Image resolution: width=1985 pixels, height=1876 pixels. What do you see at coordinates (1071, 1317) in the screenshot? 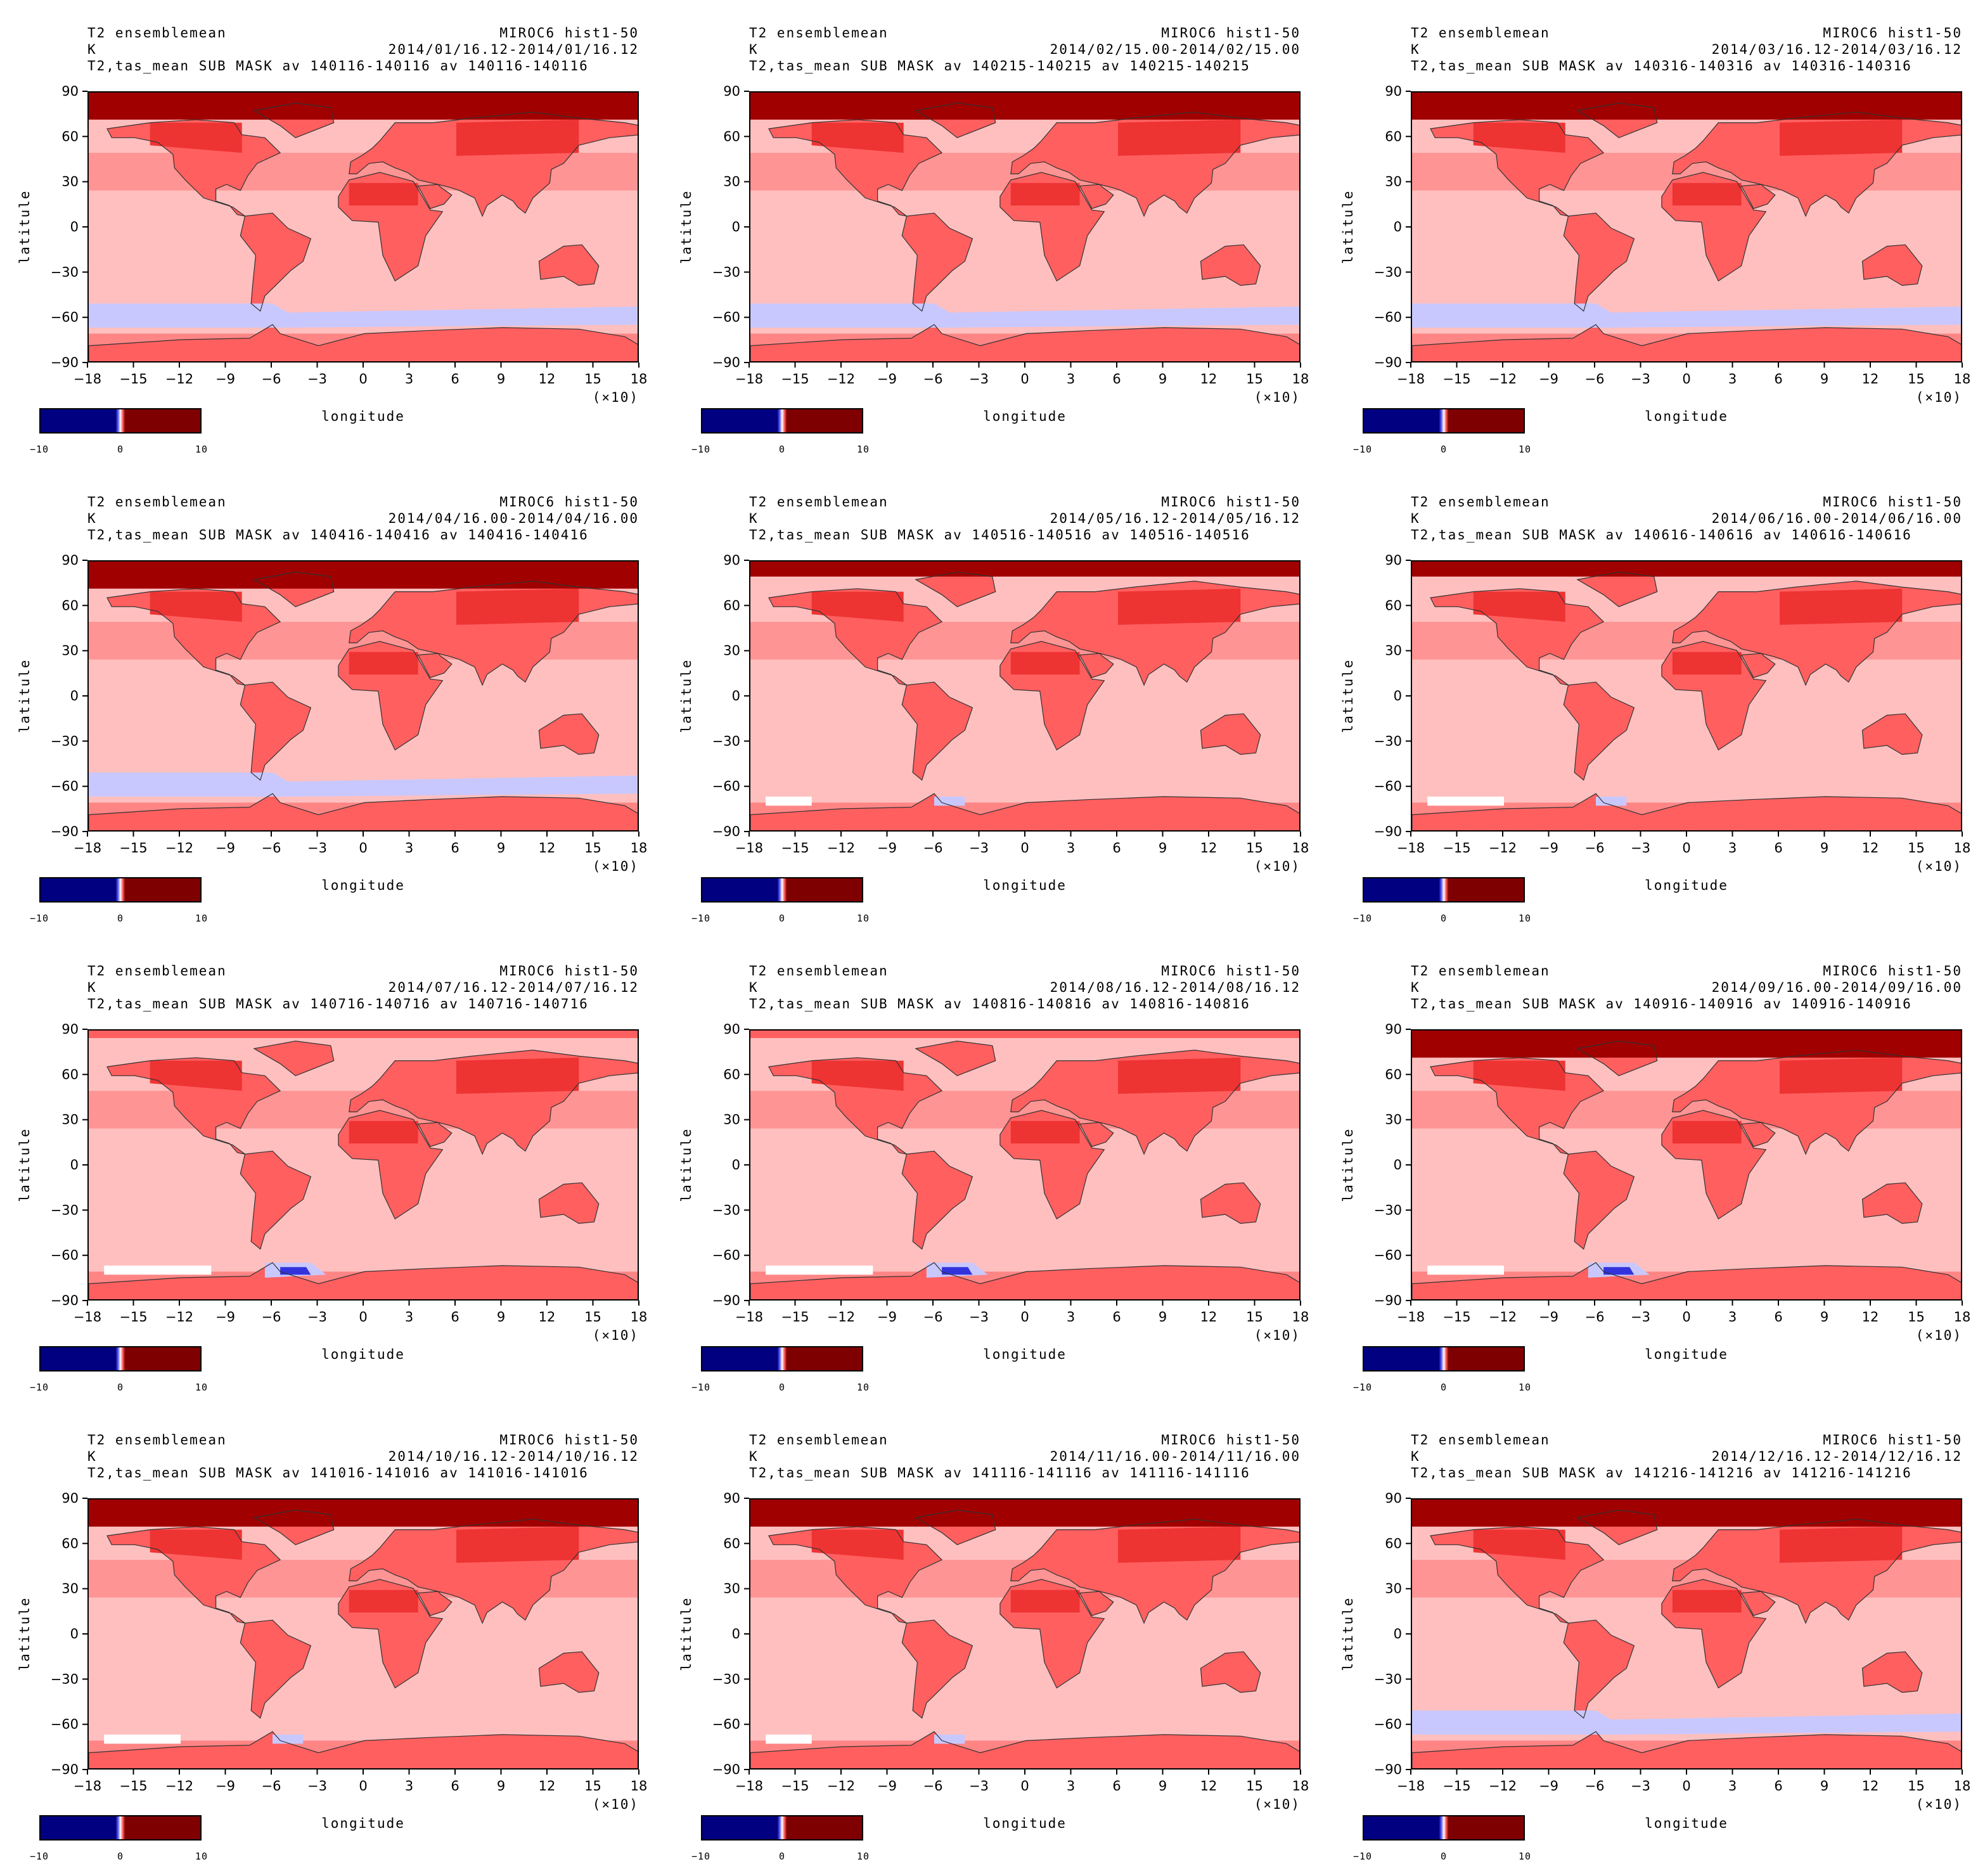
I see `x-tick-label: 3` at bounding box center [1071, 1317].